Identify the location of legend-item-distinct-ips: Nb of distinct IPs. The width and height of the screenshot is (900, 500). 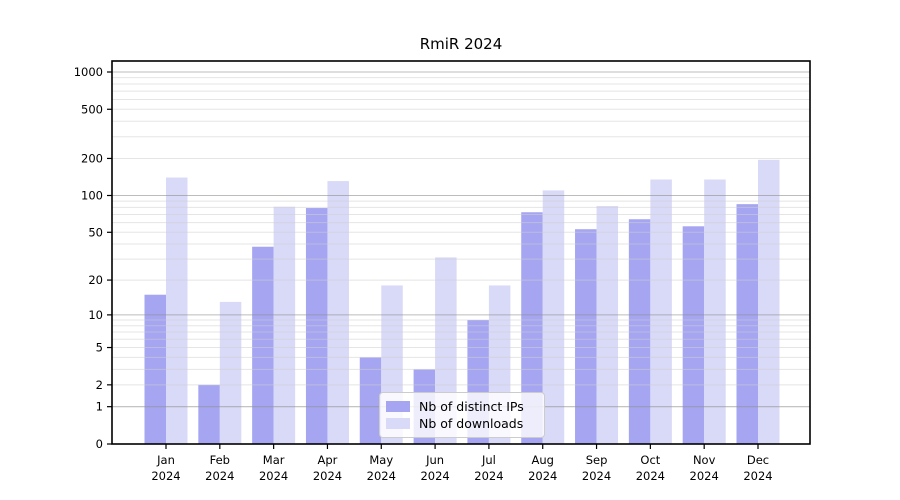
(461, 406).